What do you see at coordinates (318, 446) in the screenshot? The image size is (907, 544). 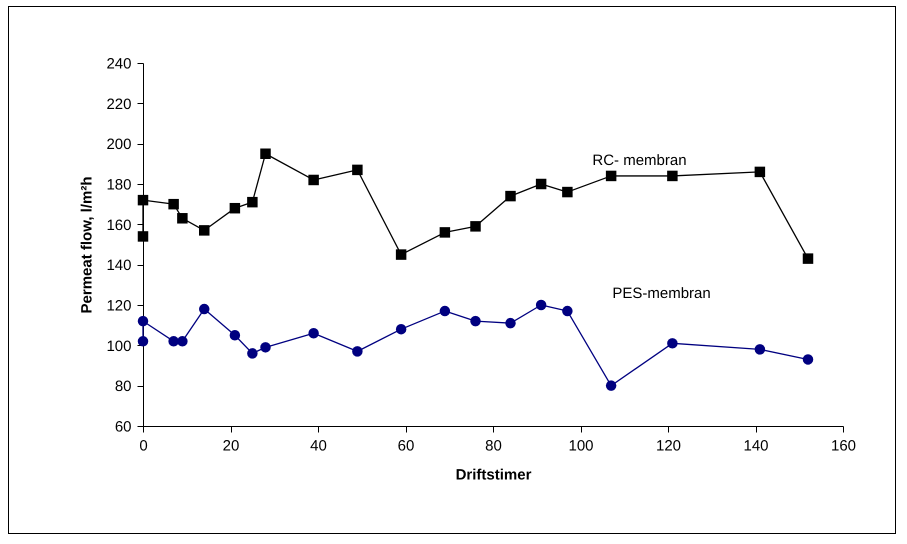 I see `x-tick-label: 40` at bounding box center [318, 446].